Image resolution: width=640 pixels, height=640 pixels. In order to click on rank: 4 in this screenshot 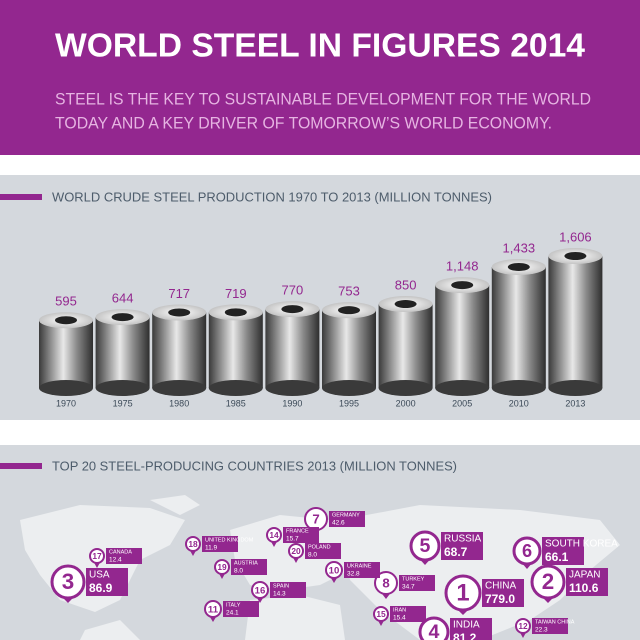, I will do `click(434, 630)`.